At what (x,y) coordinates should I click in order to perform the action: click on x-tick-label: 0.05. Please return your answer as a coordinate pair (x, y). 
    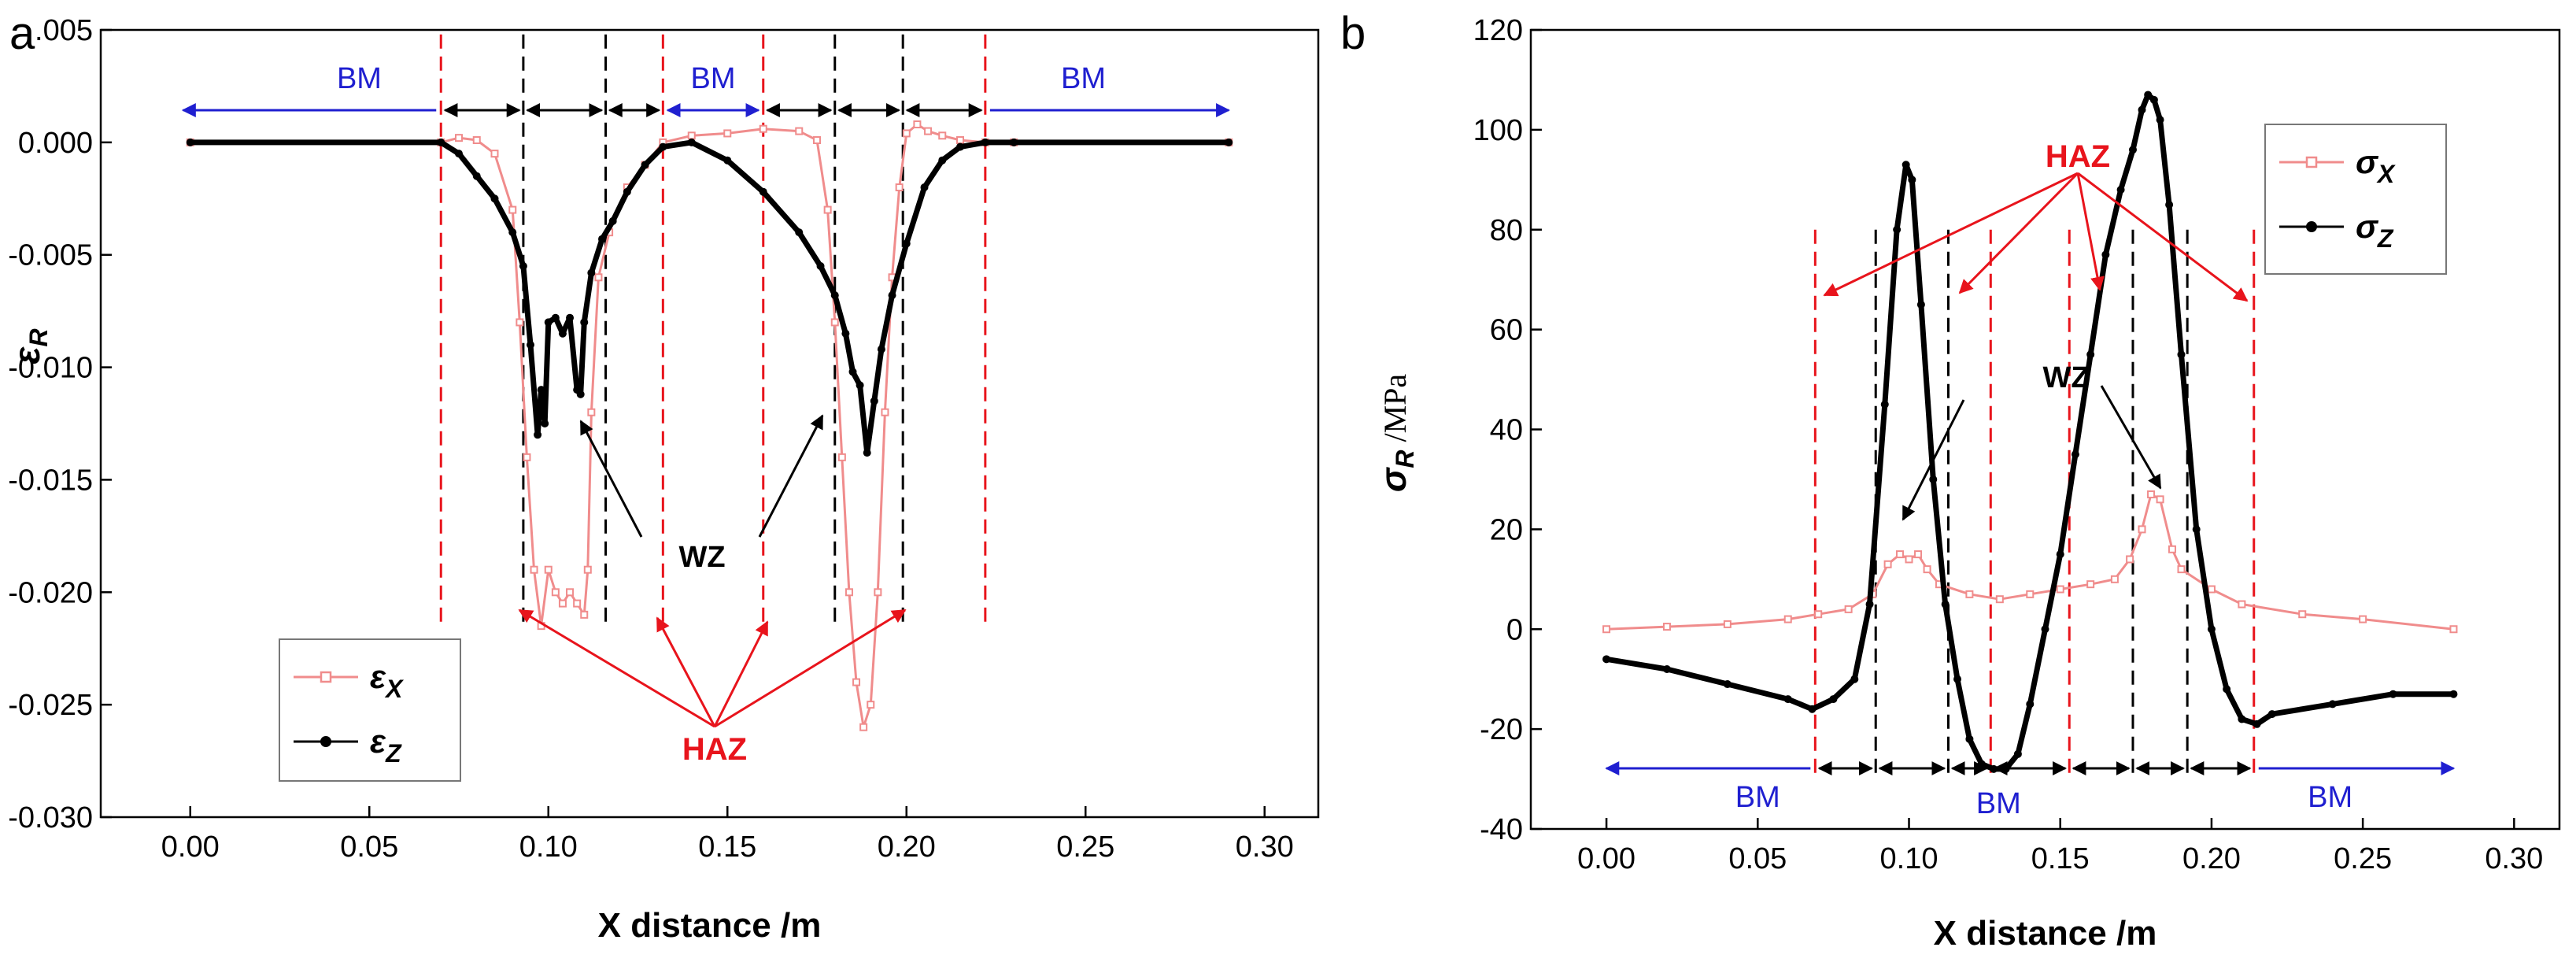
    Looking at the image, I should click on (1757, 858).